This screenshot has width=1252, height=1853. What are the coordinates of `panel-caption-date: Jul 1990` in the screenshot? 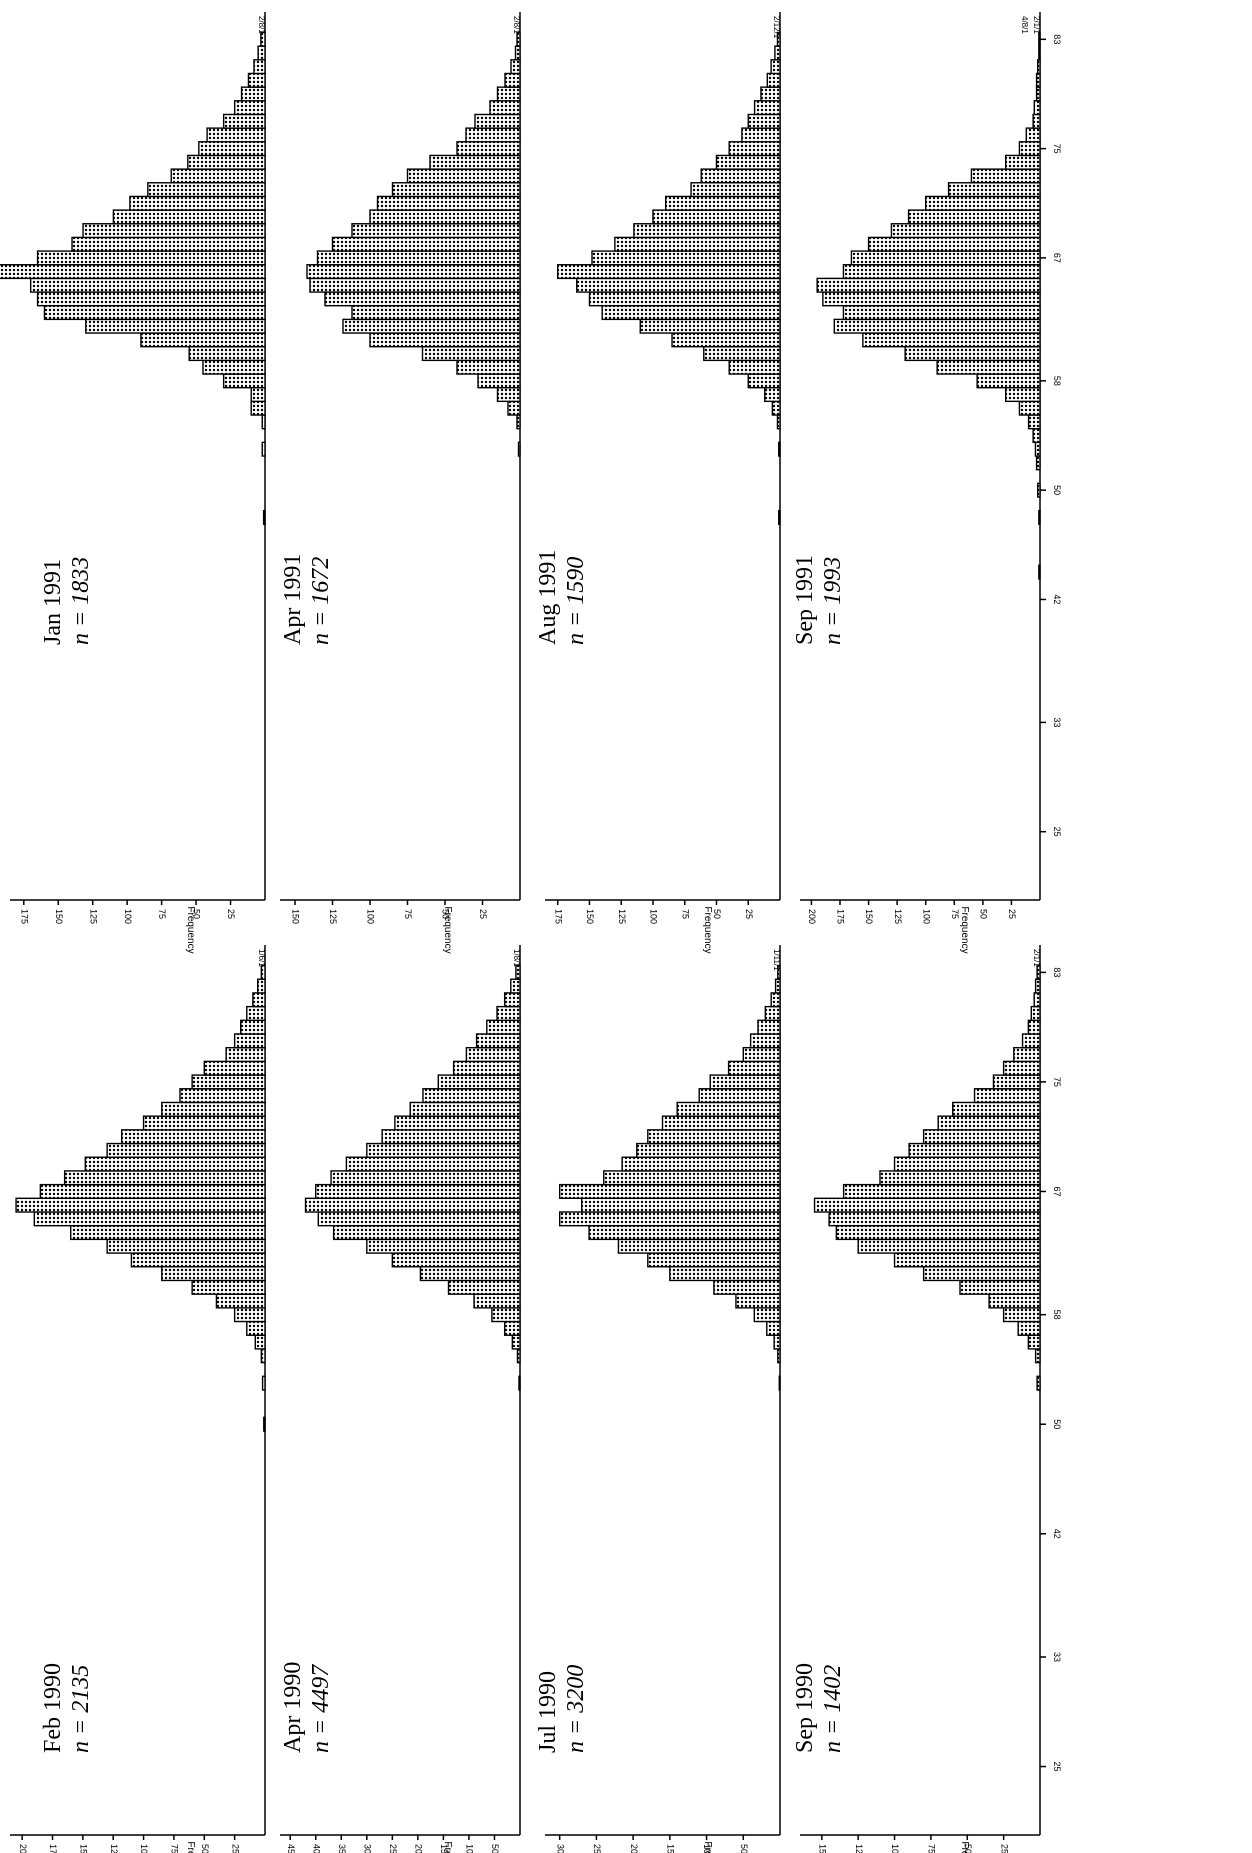 It's located at (548, 1712).